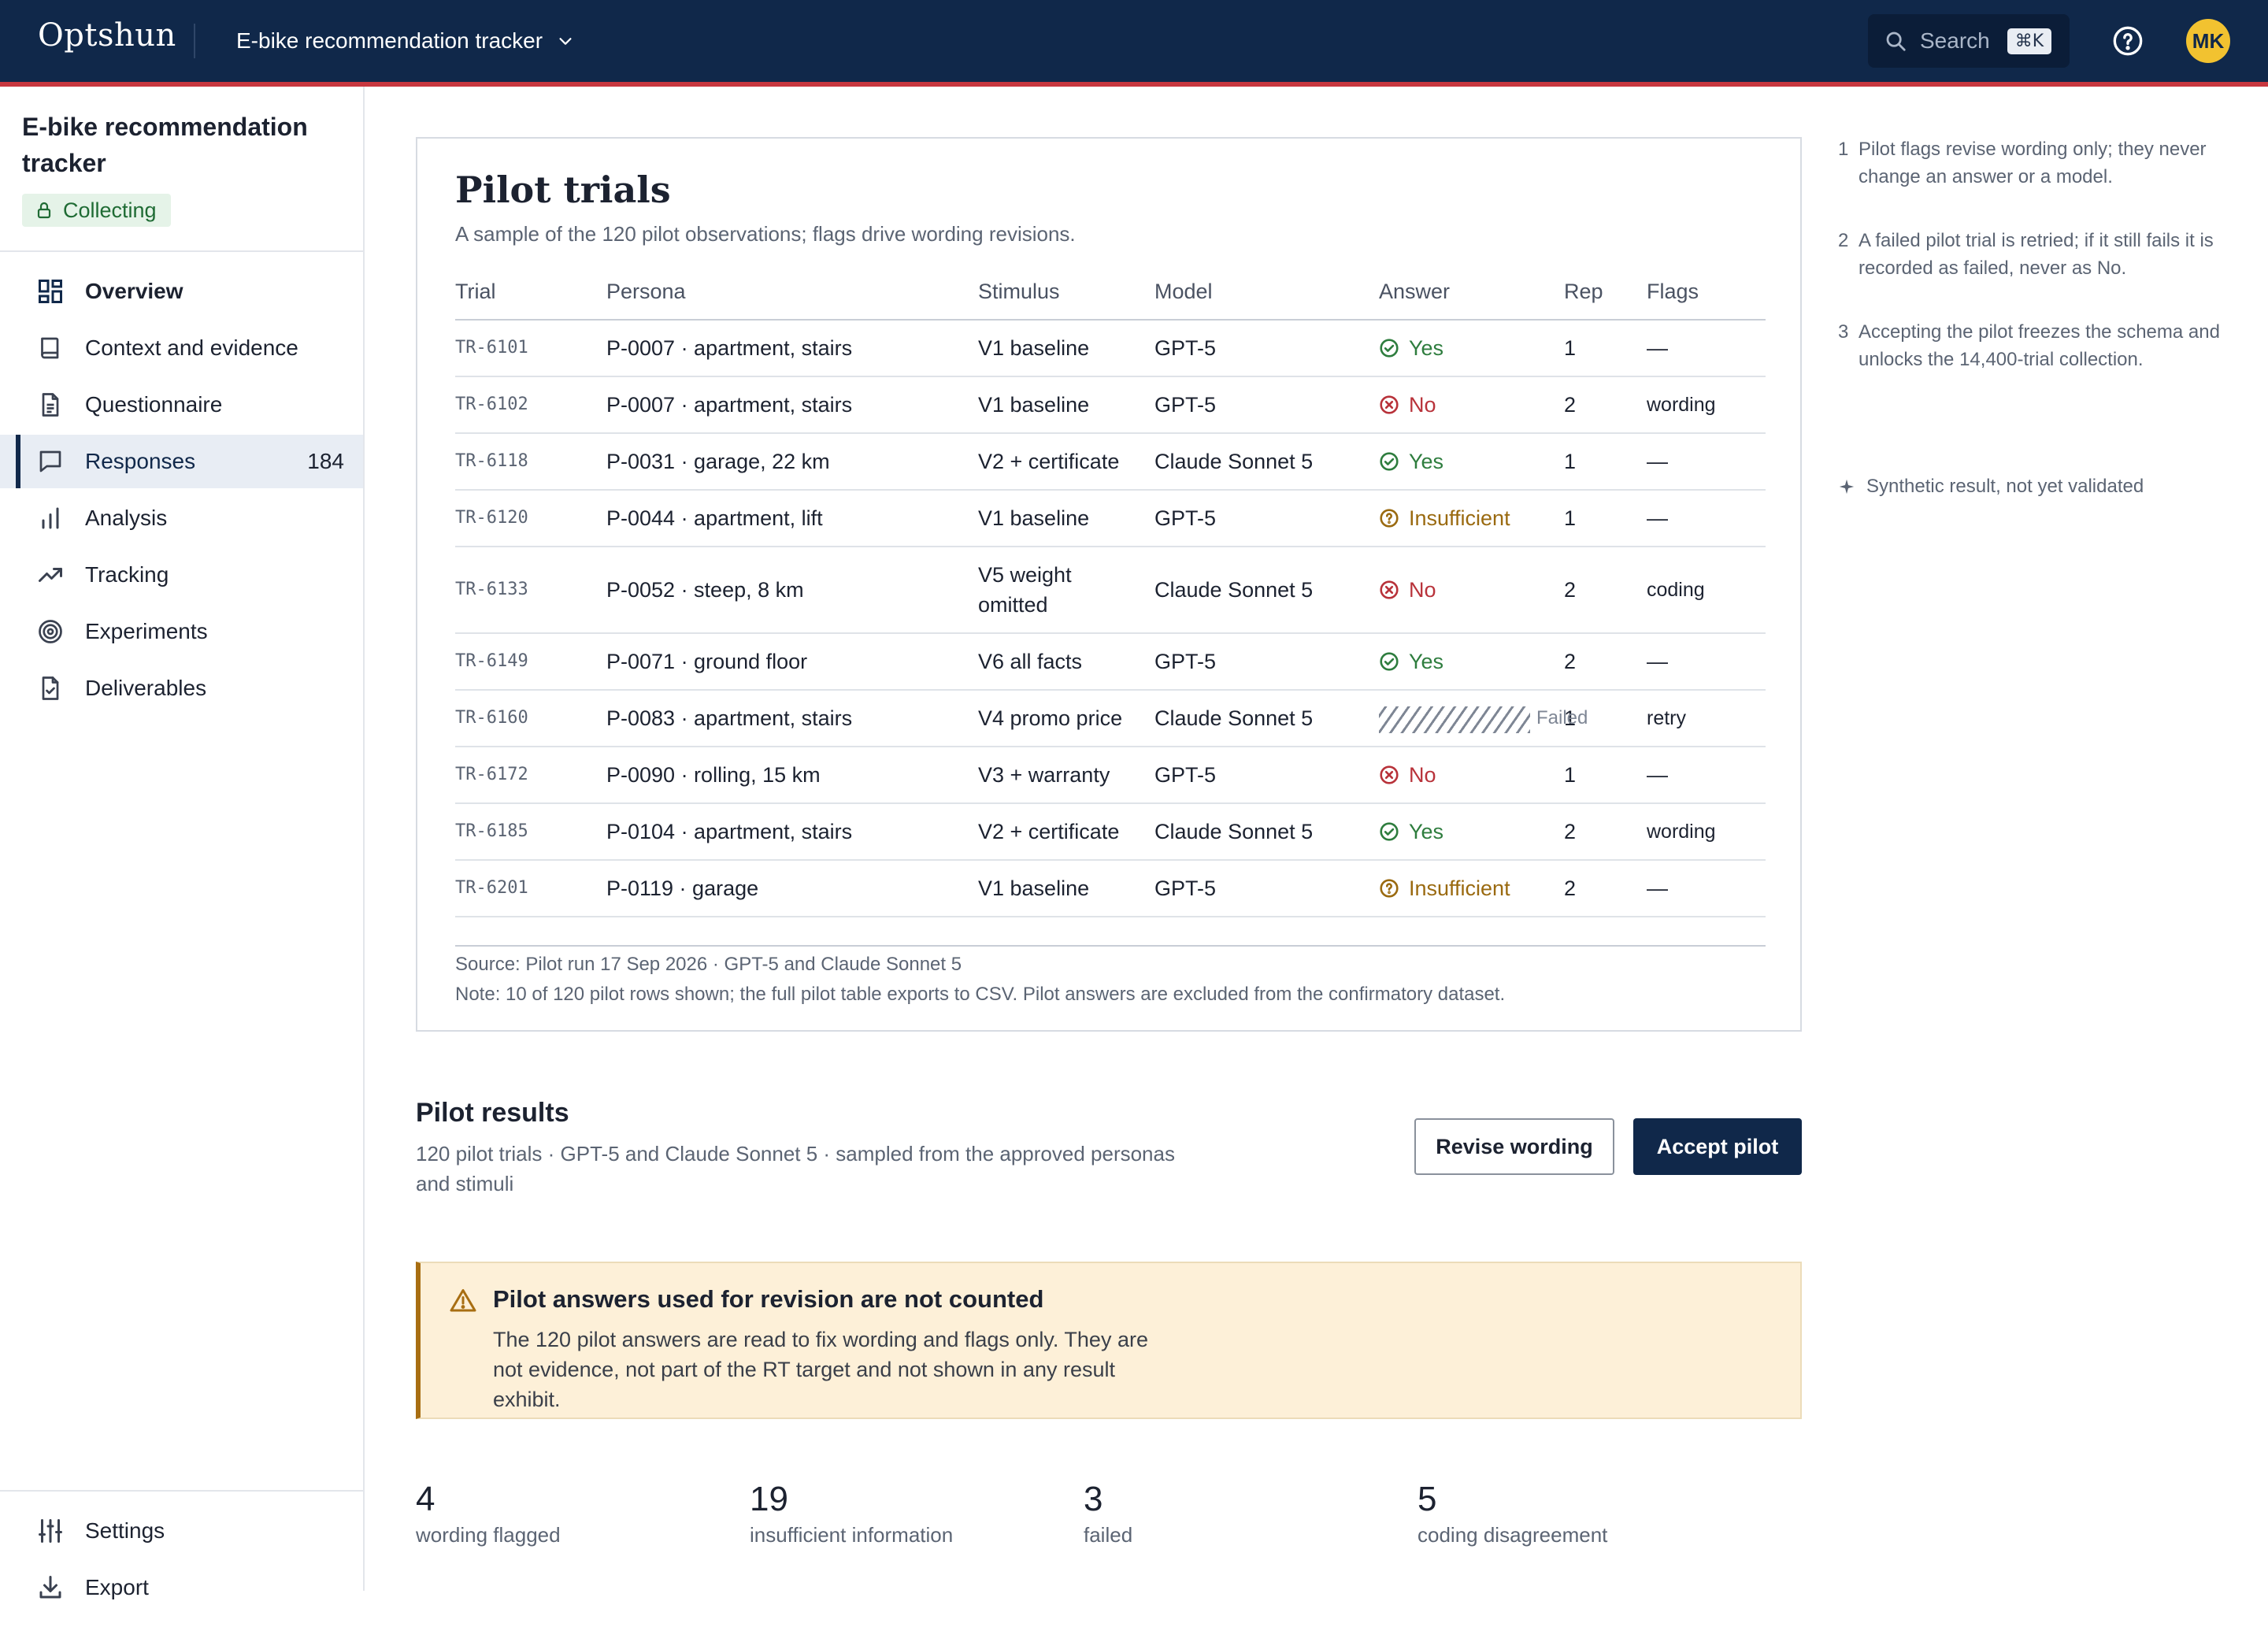  Describe the element at coordinates (1605, 293) in the screenshot. I see `column-header: Rep` at that location.